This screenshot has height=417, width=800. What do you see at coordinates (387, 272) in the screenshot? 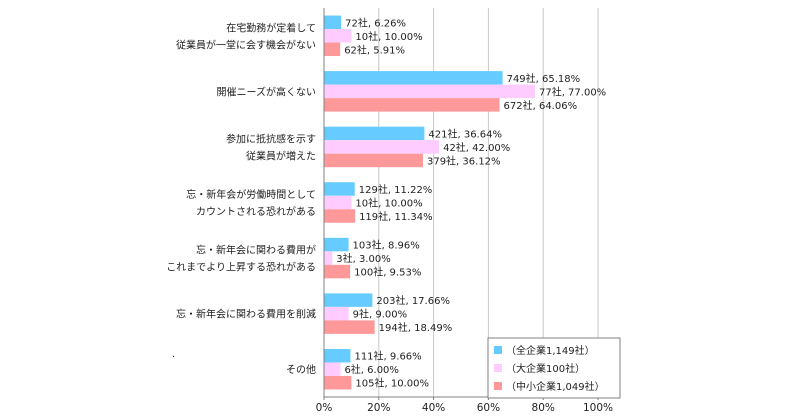
I see `data-label-3-5: 100社, 9.53%` at bounding box center [387, 272].